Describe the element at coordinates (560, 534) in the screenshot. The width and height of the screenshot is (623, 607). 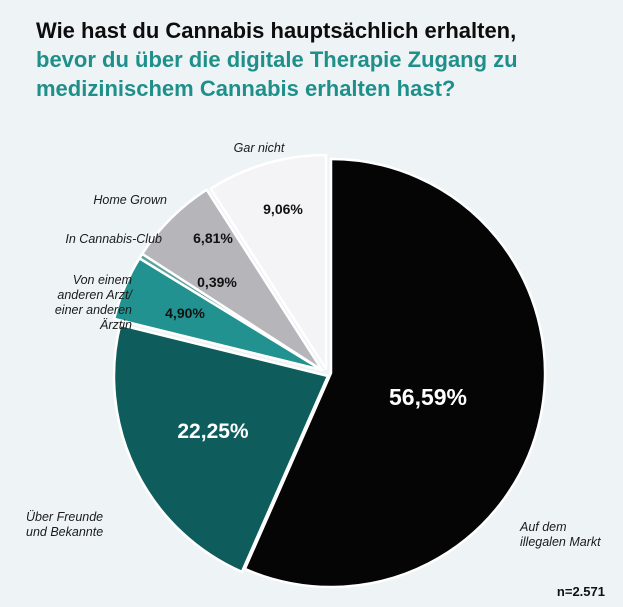
I see `slice-category-label-0: Auf dem illegalen Markt` at that location.